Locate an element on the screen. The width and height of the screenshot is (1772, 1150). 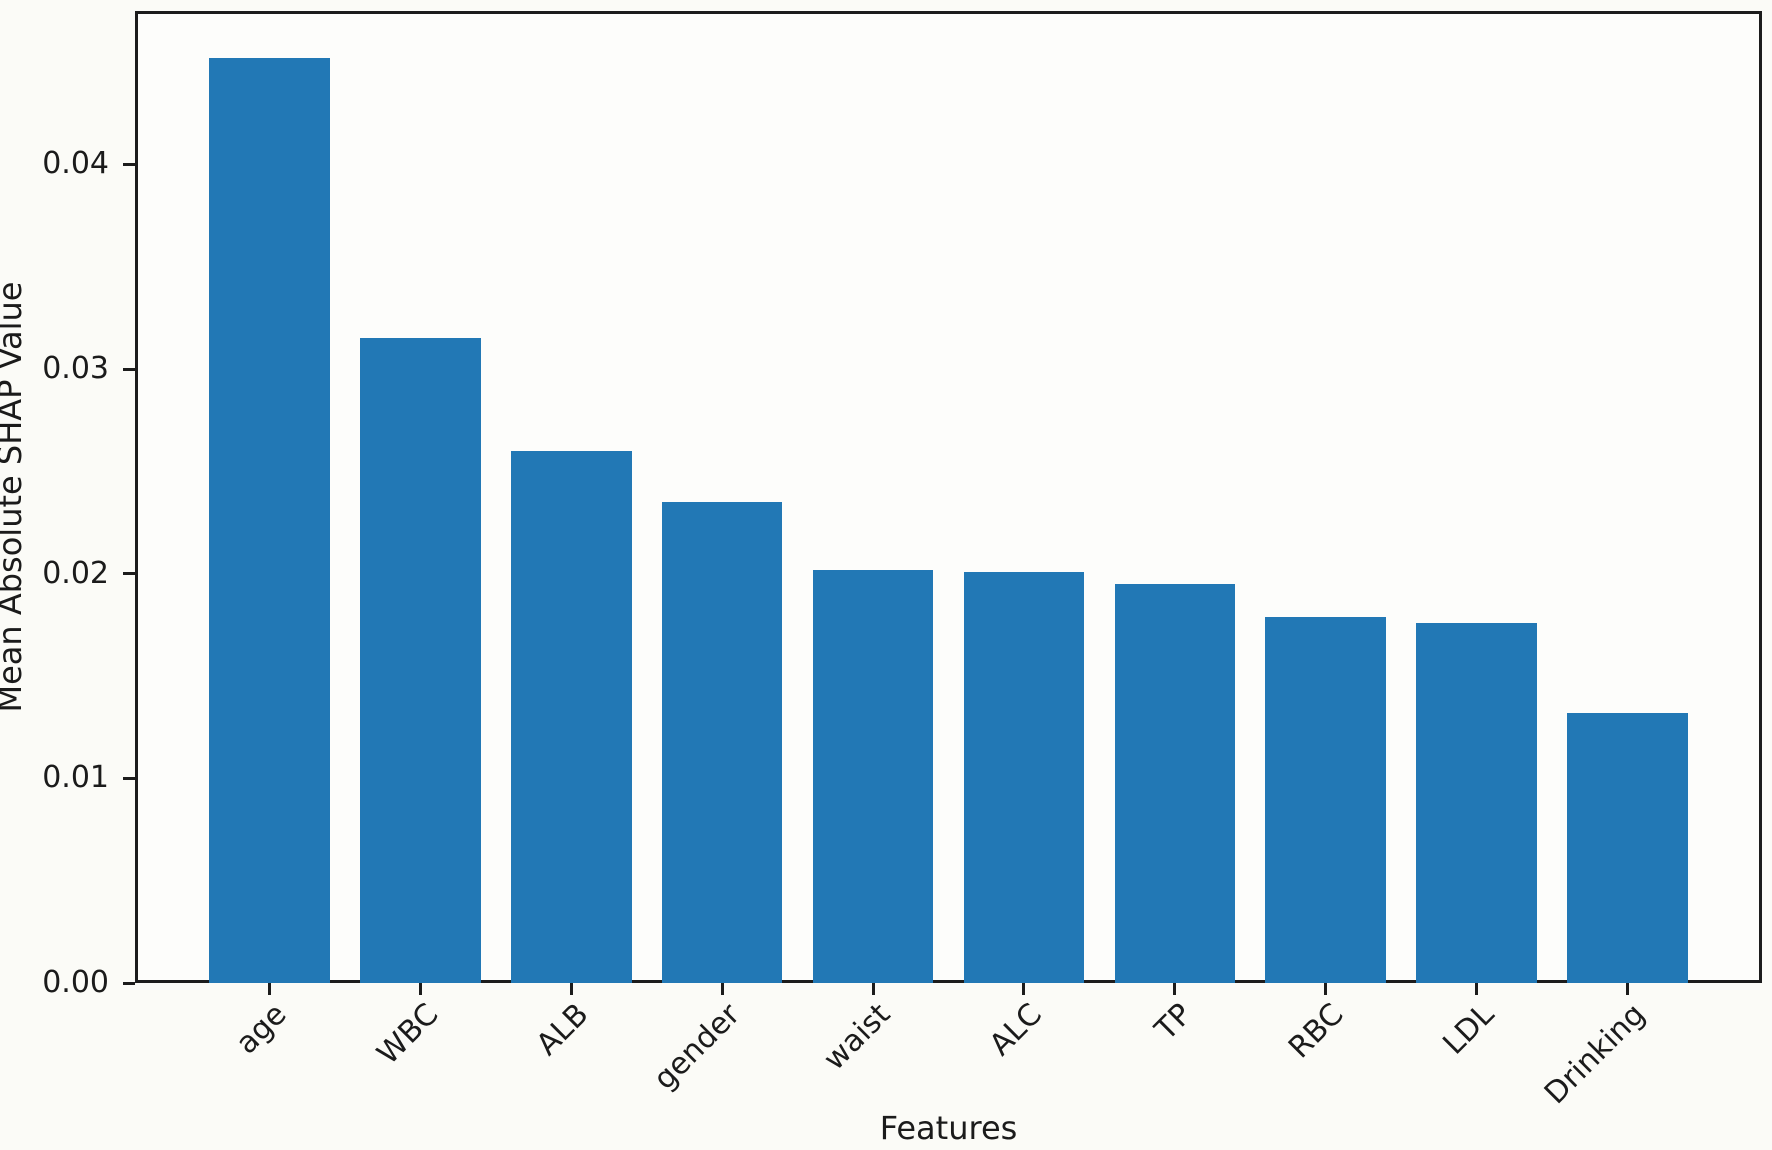
x-tick-label: gender is located at coordinates (696, 1046).